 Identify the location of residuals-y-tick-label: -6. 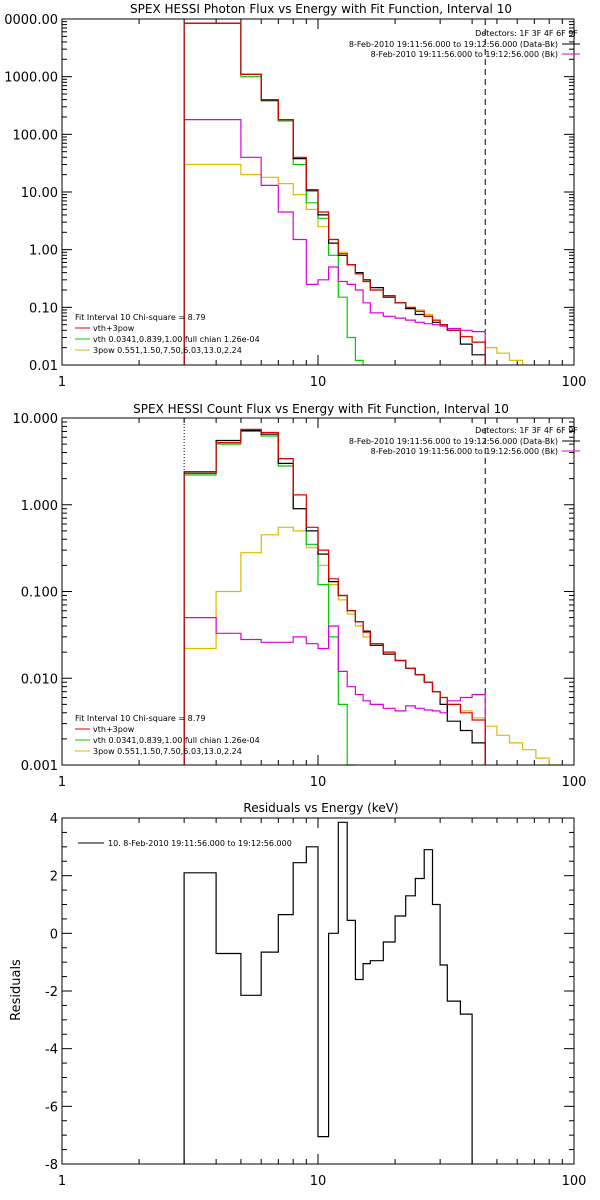
(51, 1107).